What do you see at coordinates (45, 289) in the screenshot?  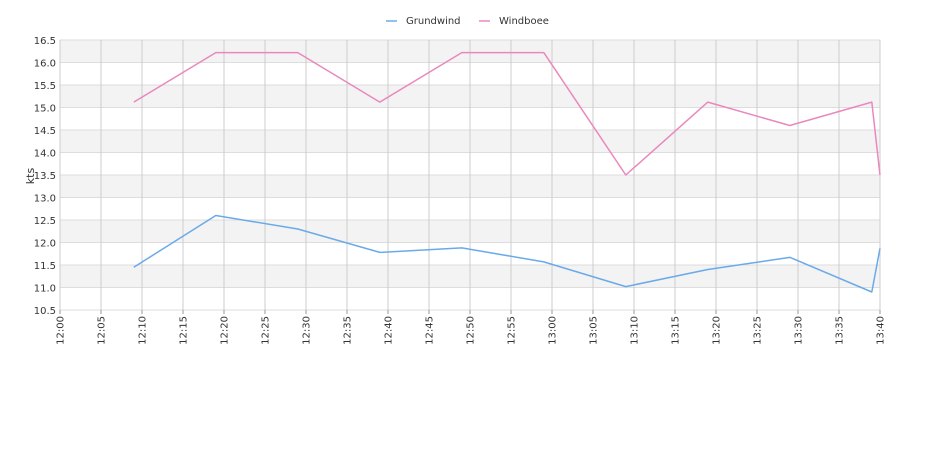 I see `y-tick-label: 11.0` at bounding box center [45, 289].